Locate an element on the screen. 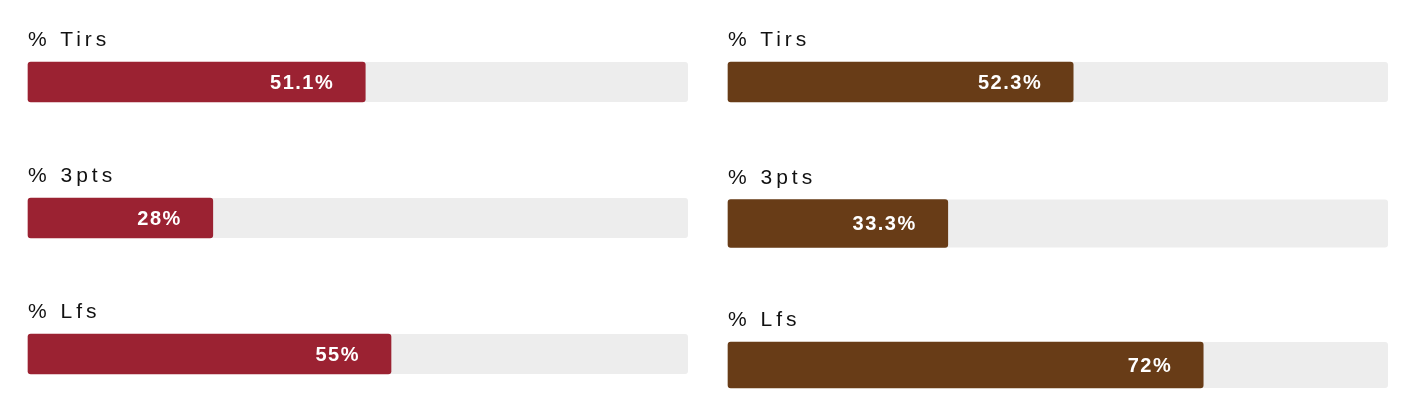 The image size is (1406, 410). data-label: 28% is located at coordinates (159, 217).